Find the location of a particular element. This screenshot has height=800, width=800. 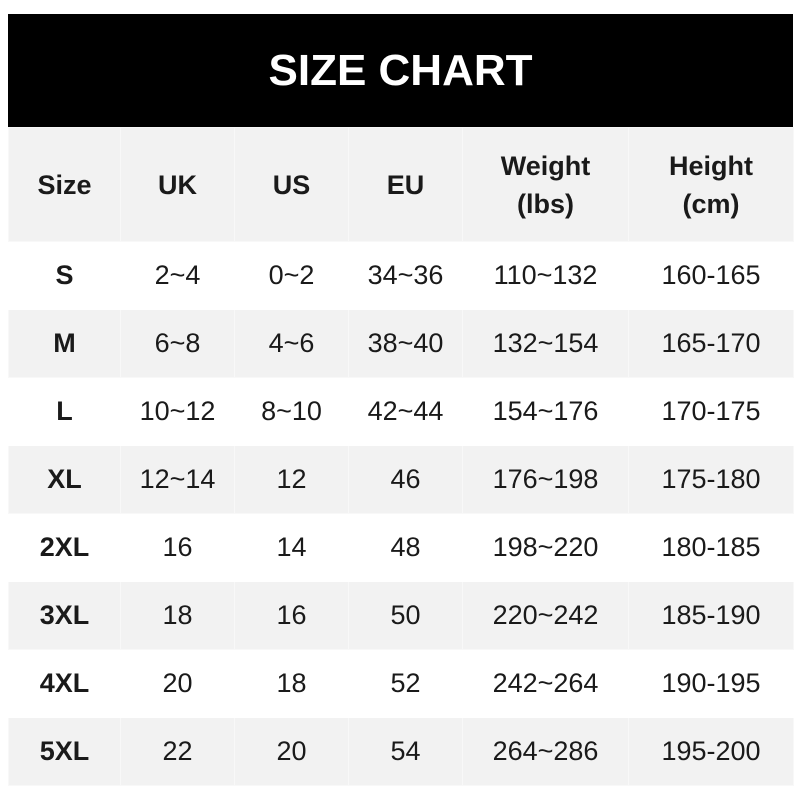

cell-height: 165-170 is located at coordinates (711, 343).